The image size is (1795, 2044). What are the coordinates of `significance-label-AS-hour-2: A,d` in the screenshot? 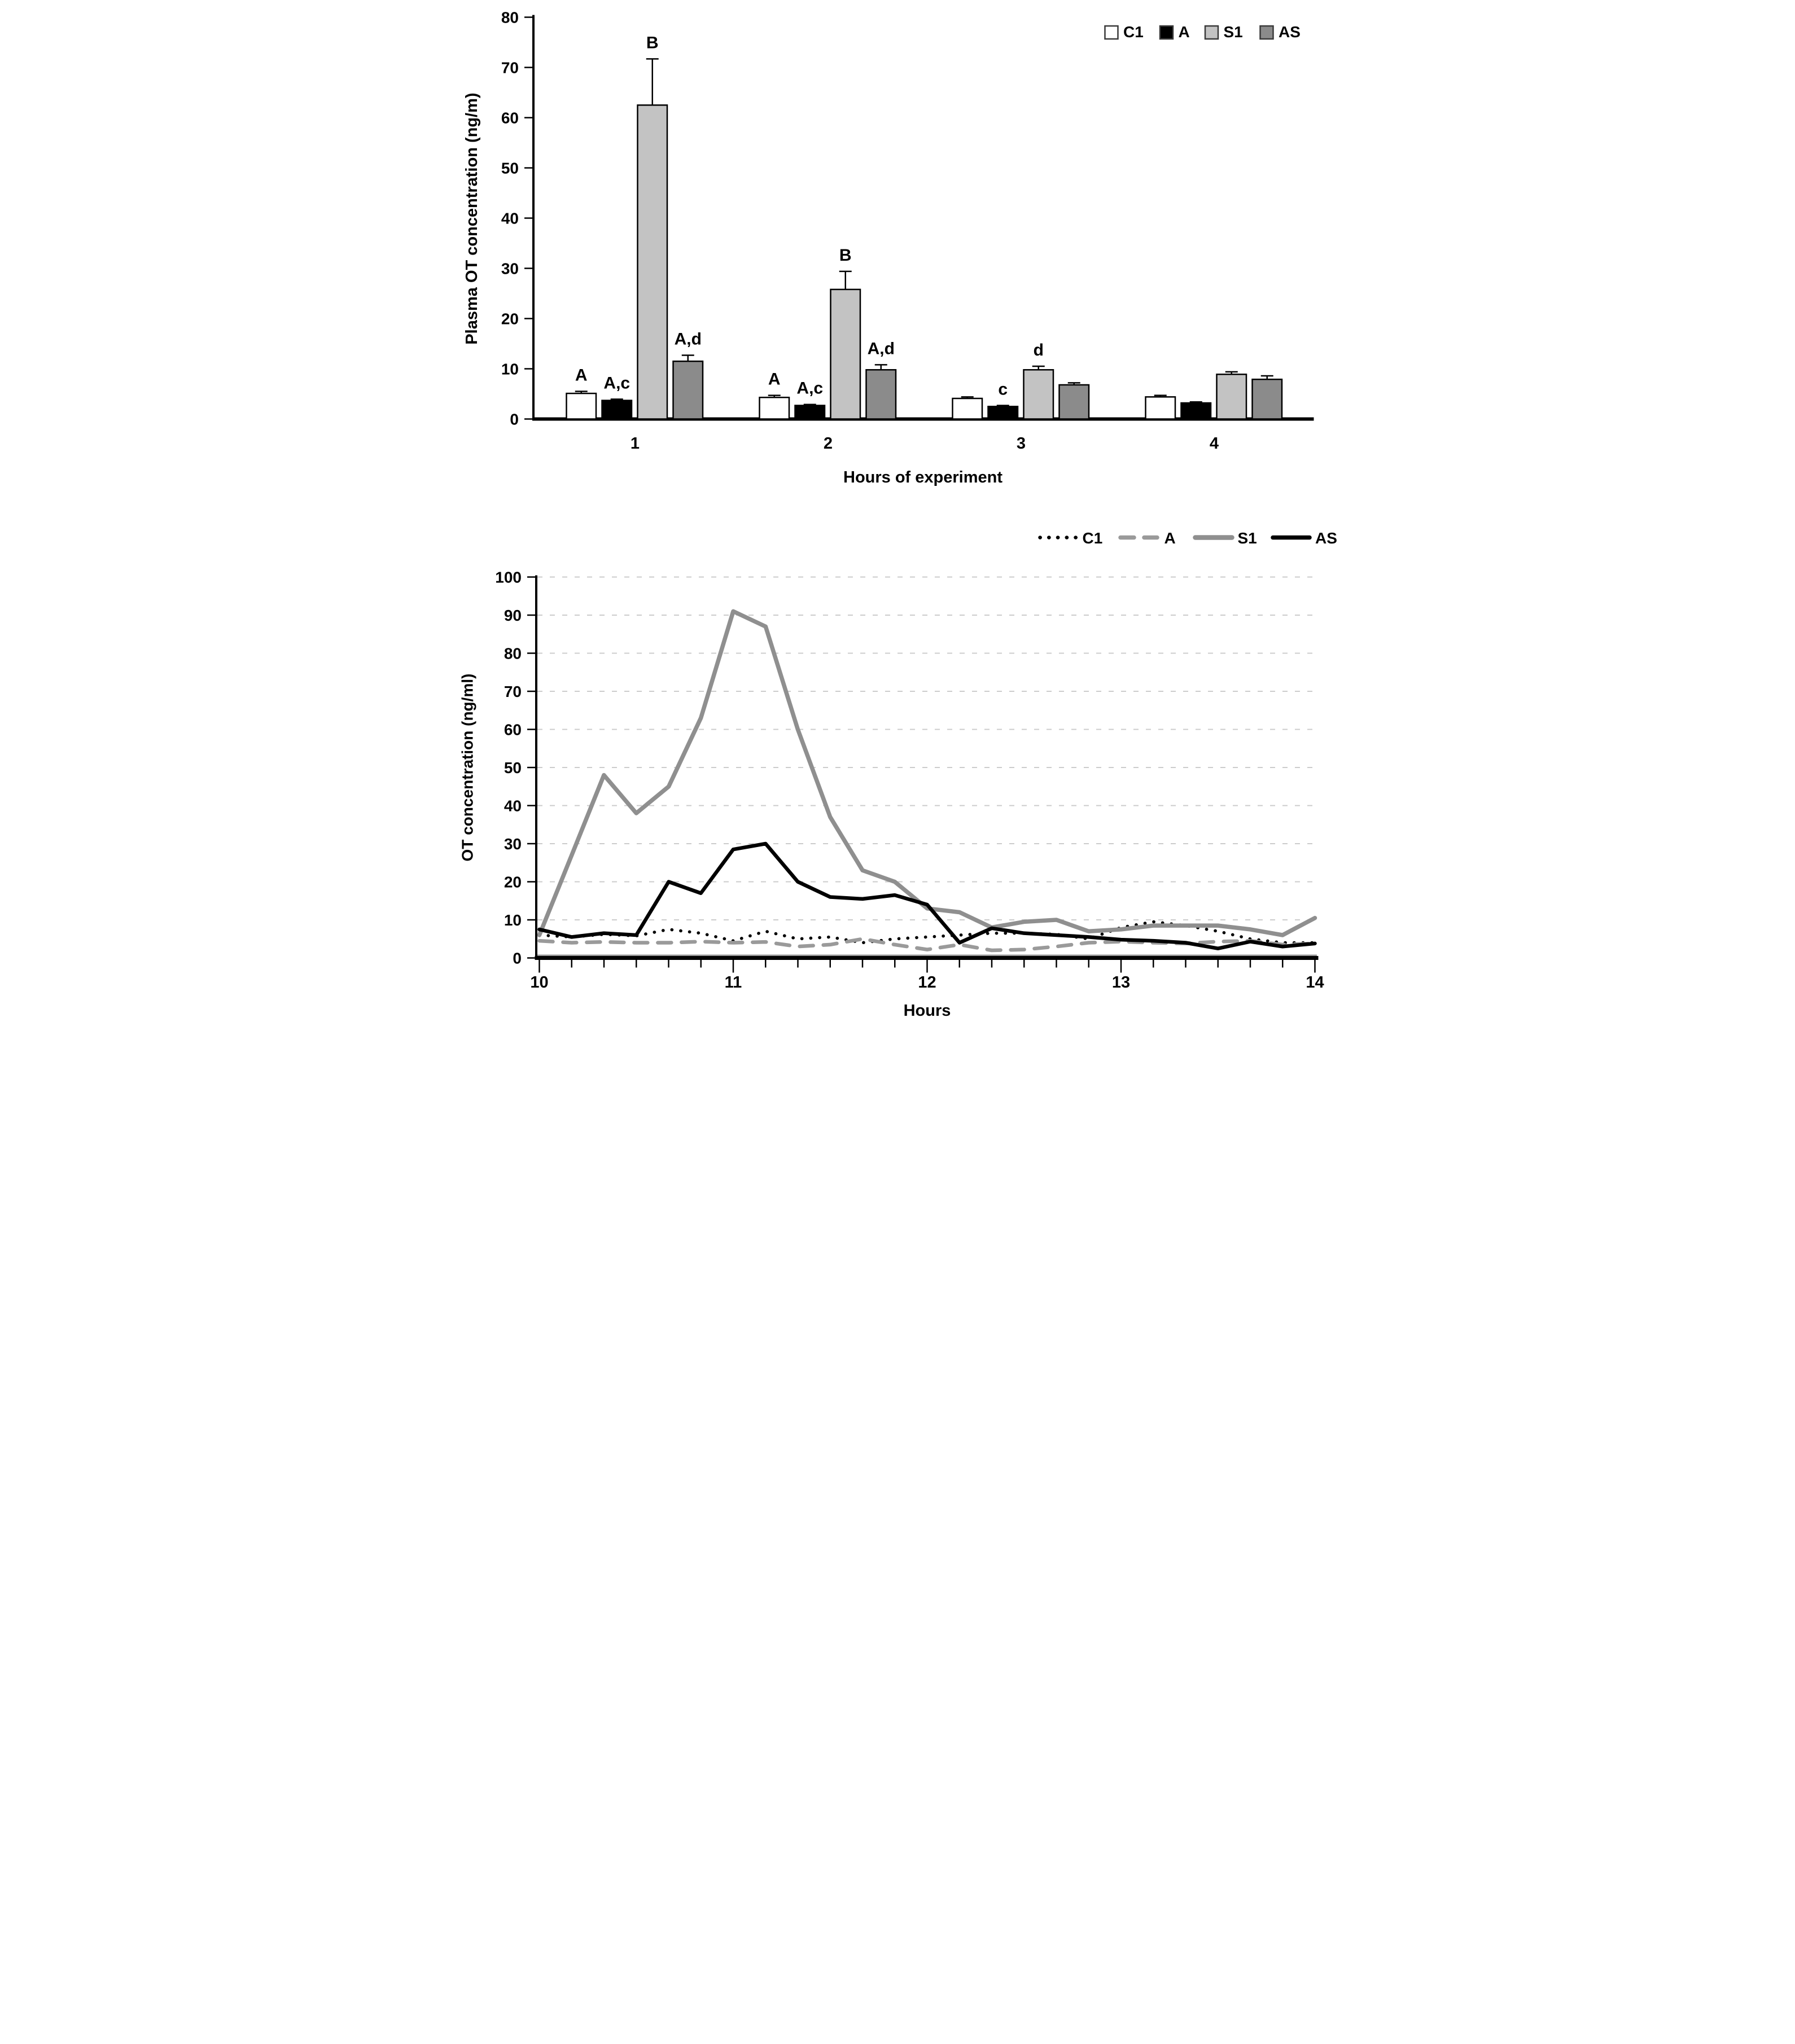 It's located at (881, 348).